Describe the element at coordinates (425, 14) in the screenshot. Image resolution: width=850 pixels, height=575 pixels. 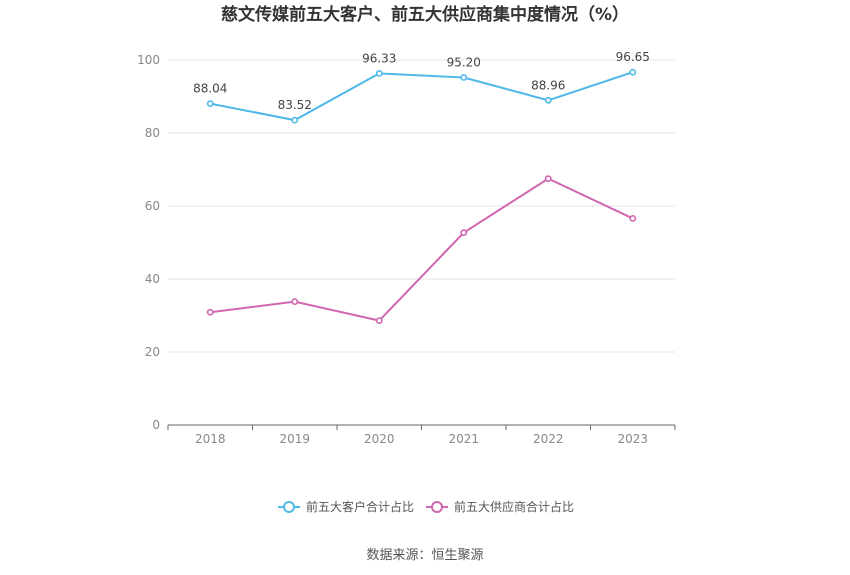
I see `chart-title: 慈文传媒前五大客户、前五大供应商集中度情况（%）` at that location.